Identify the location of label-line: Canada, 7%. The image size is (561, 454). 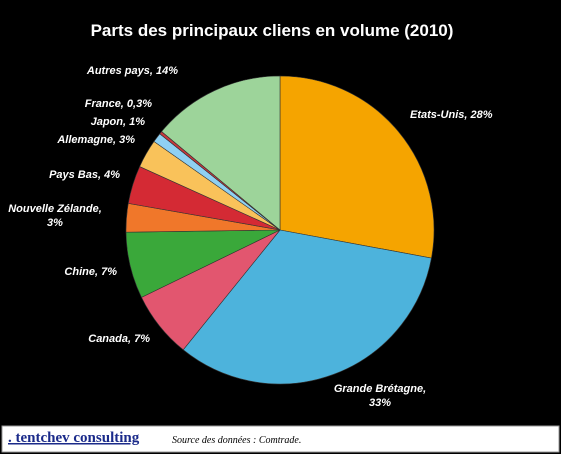
(119, 339).